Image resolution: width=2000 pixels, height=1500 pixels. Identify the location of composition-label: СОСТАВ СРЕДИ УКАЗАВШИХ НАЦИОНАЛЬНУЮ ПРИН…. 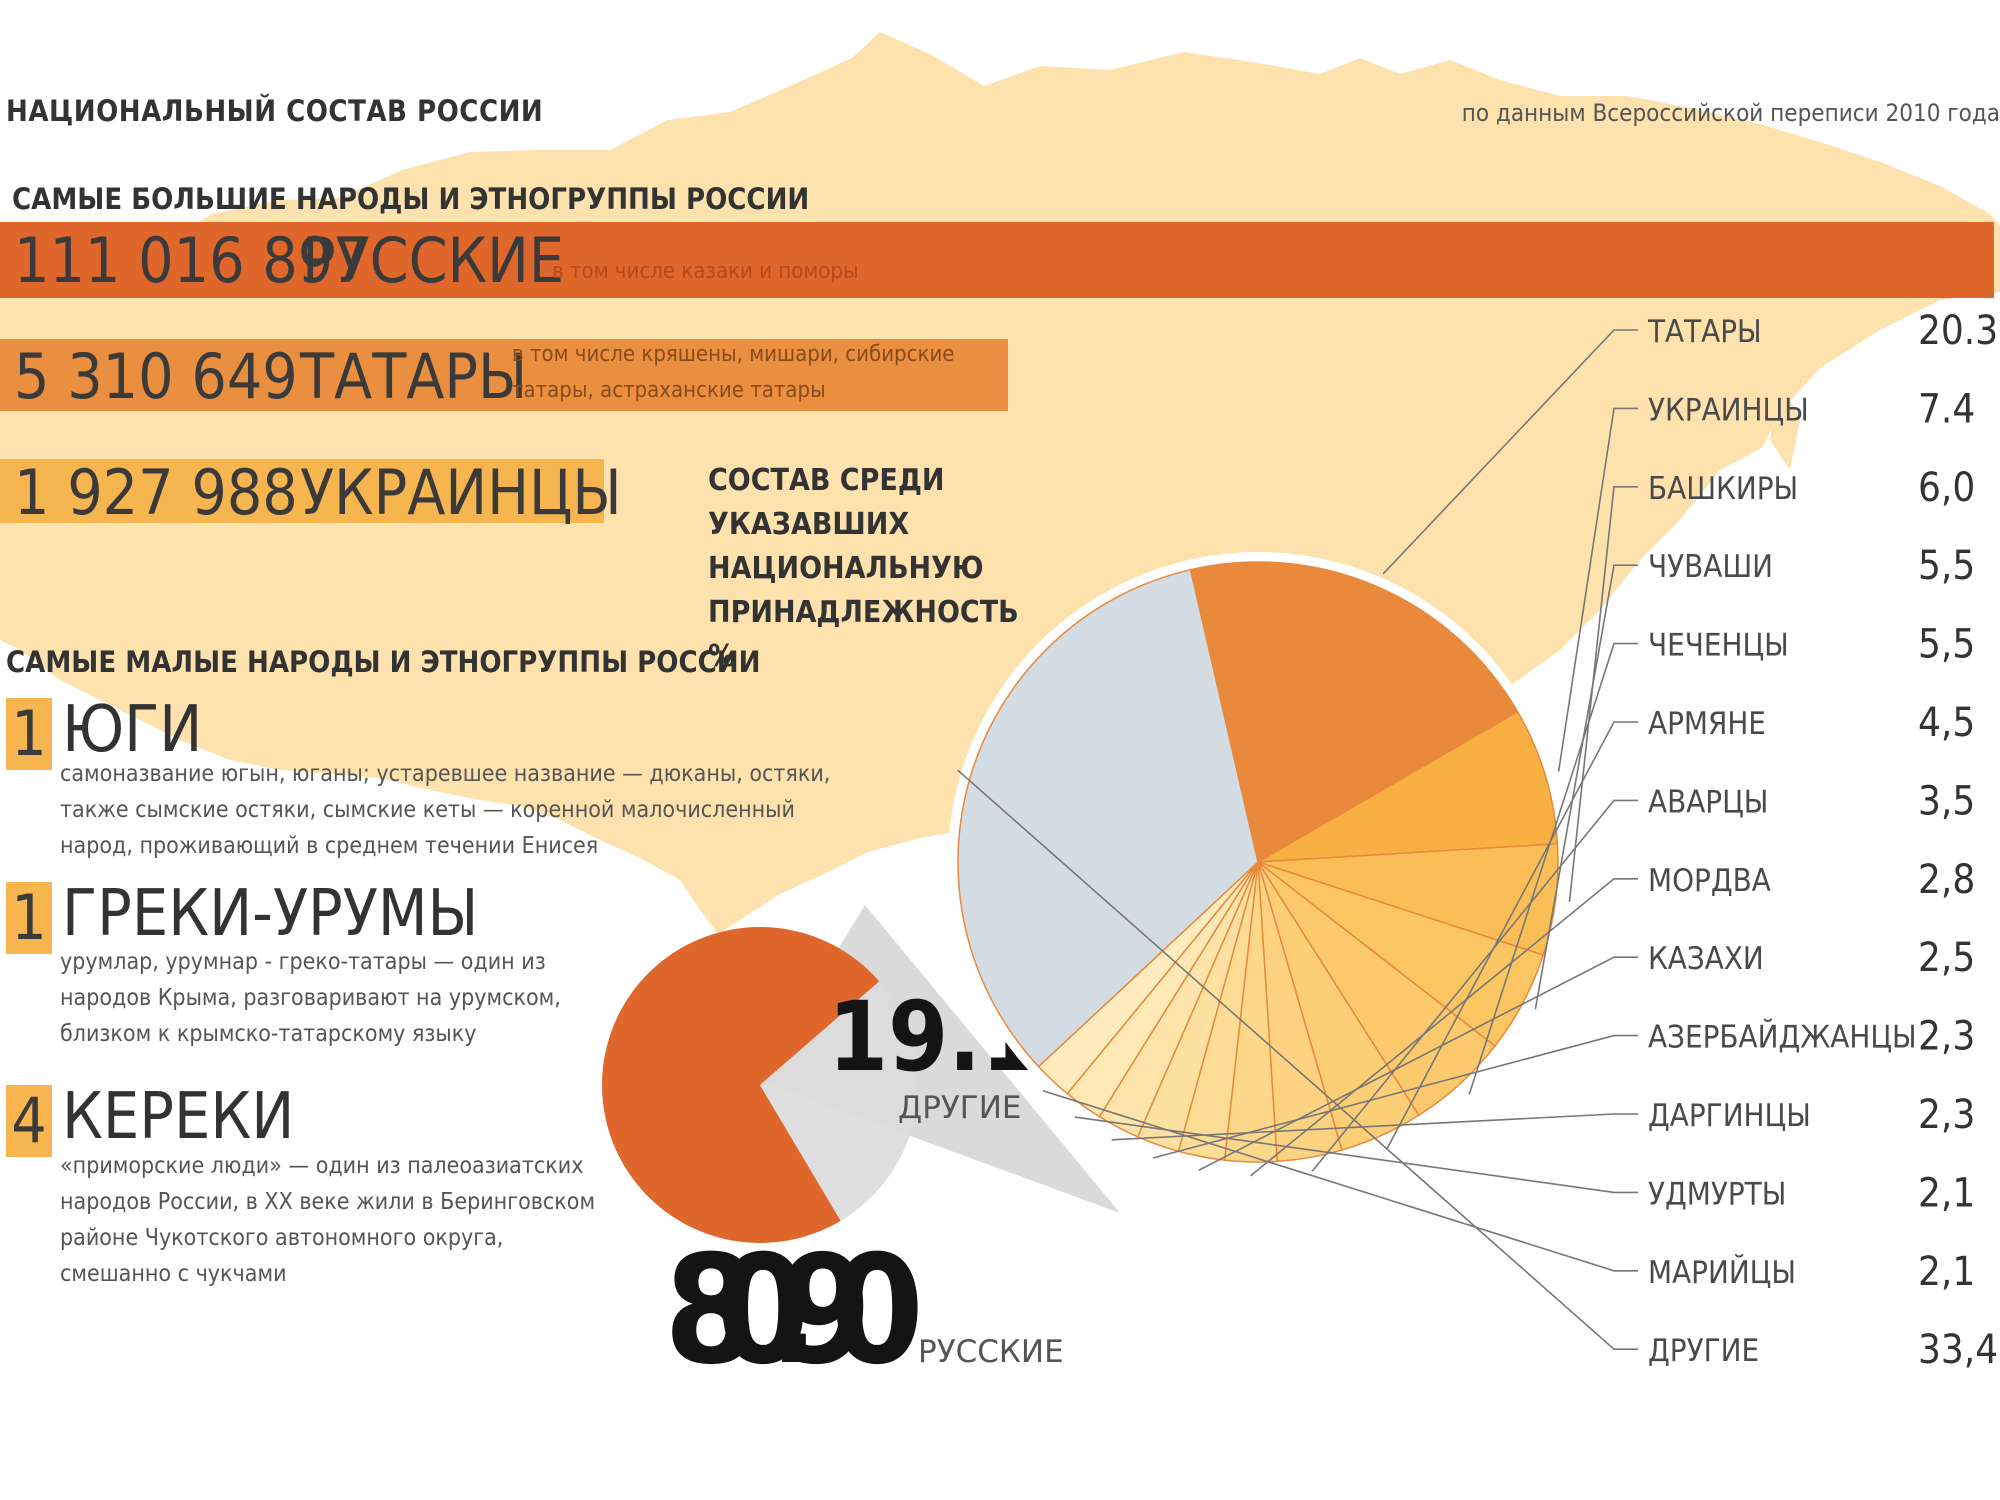
(863, 568).